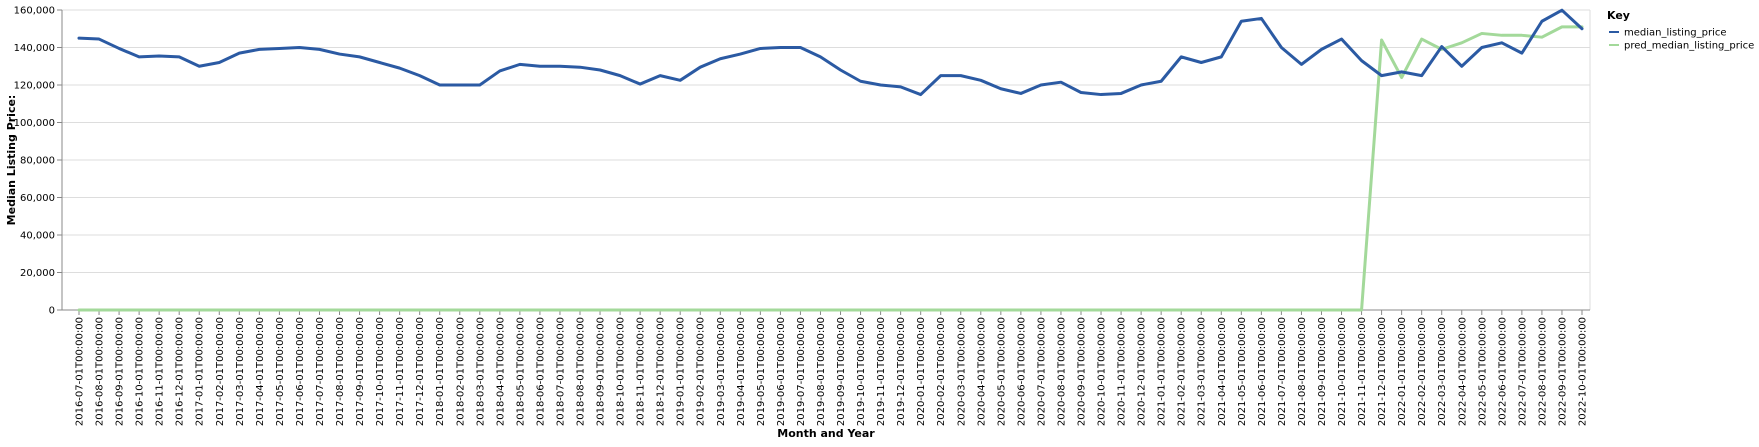  I want to click on legend-label: median_listing_price, so click(1675, 33).